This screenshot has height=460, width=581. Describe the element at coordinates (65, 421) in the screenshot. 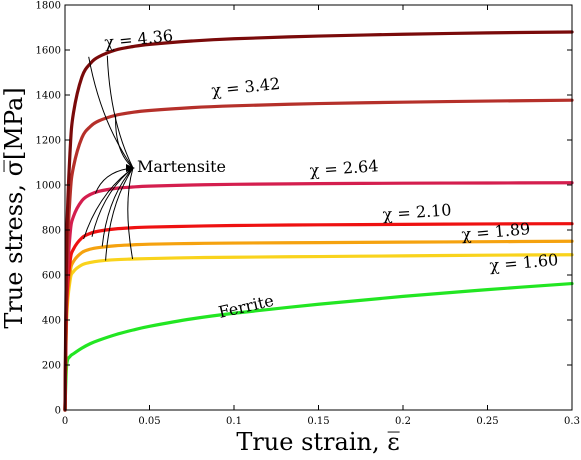

I see `x-tick-label: 0` at that location.